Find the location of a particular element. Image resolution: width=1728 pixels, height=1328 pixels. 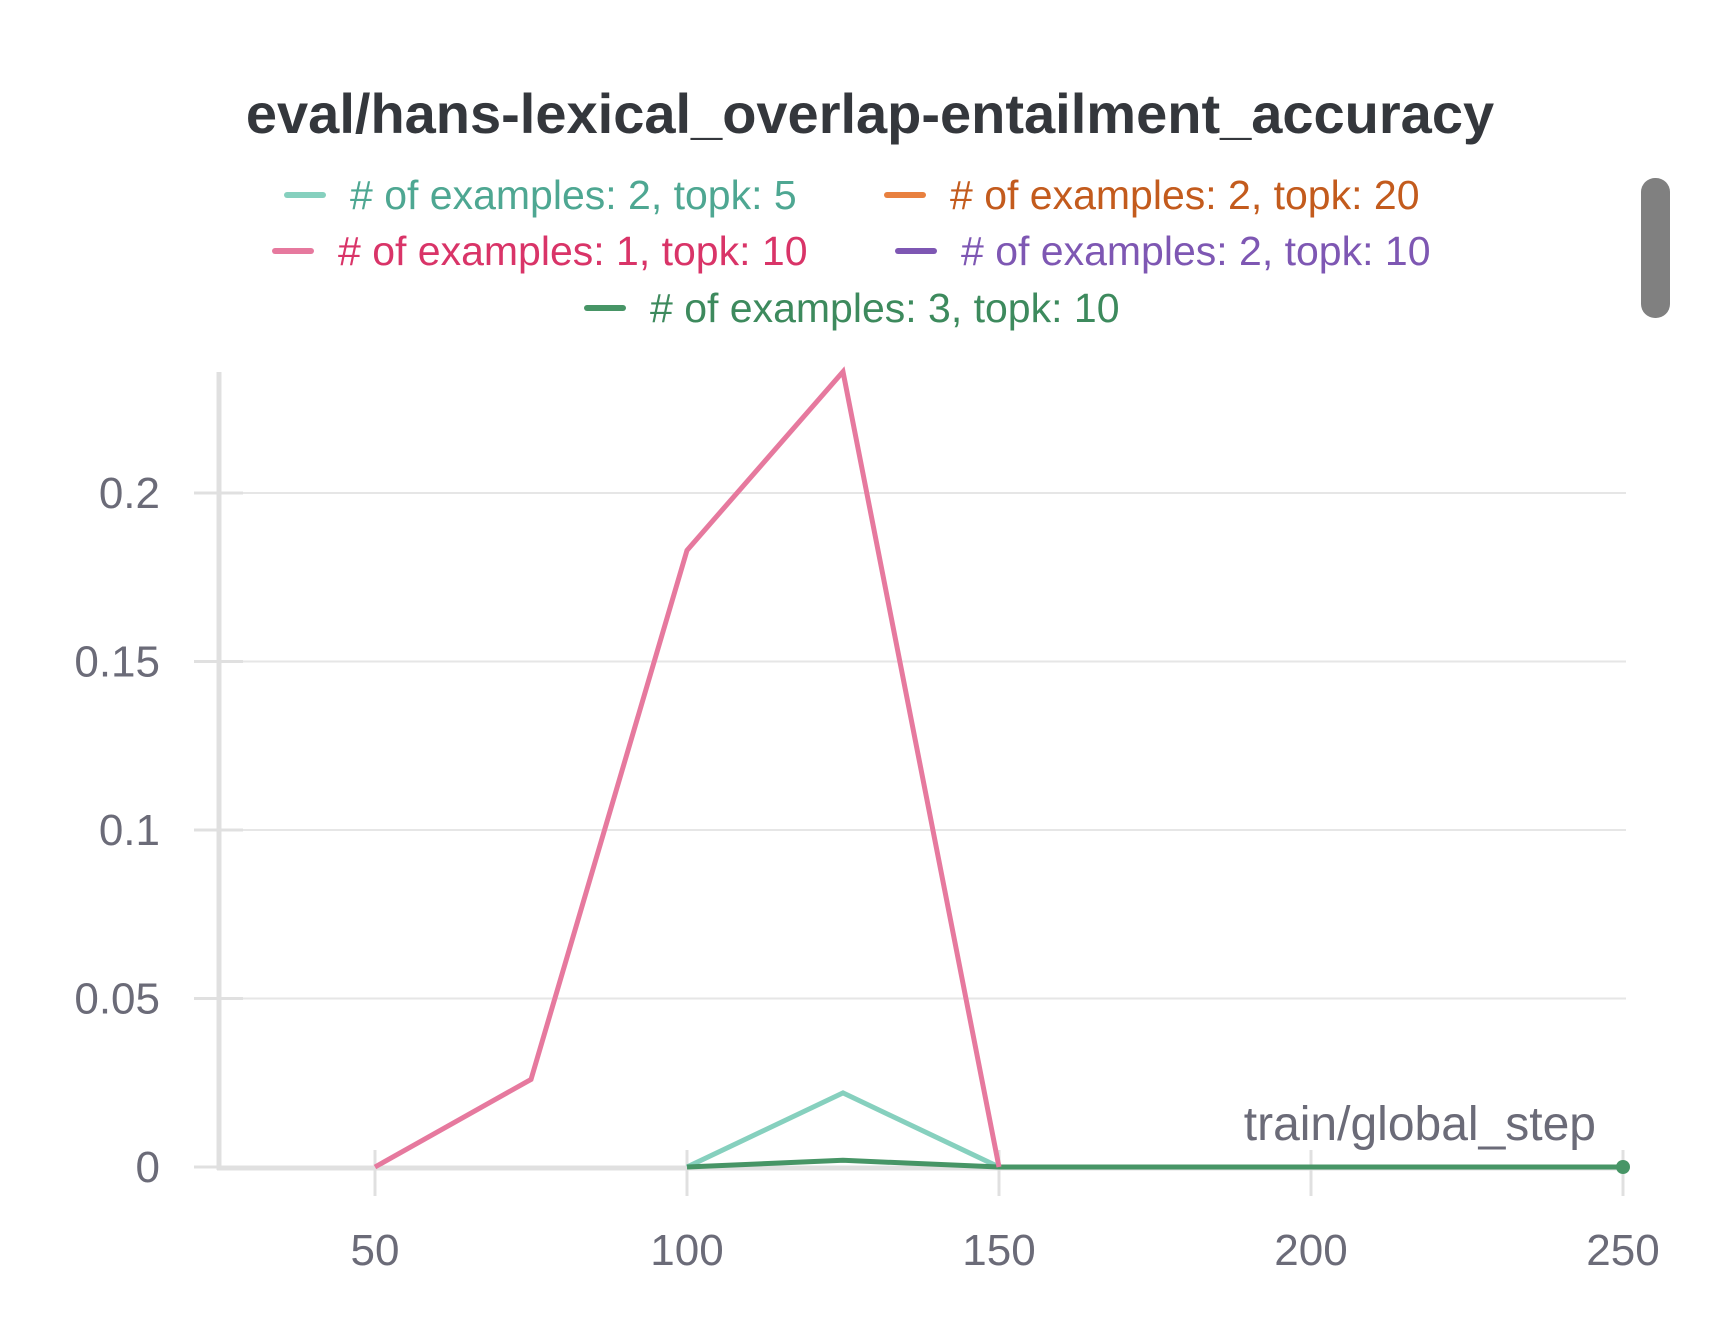

y-tick-label: 0.05 is located at coordinates (117, 999).